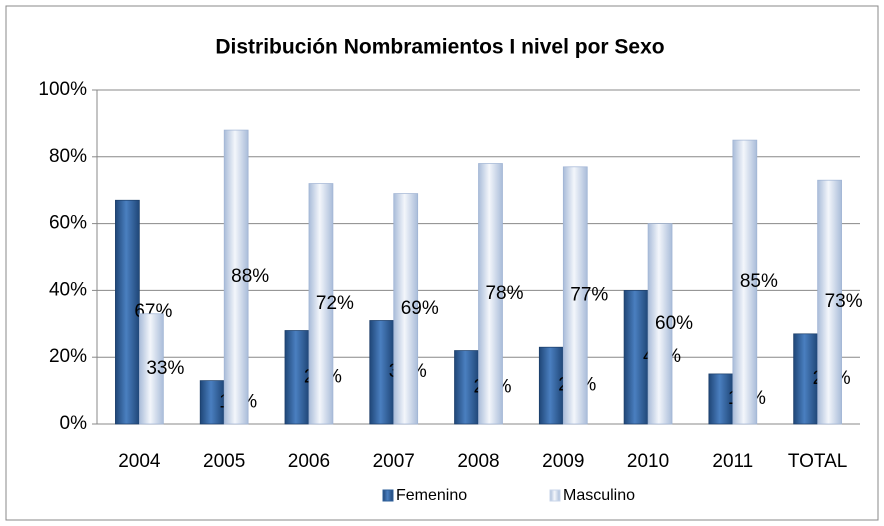 This screenshot has height=526, width=884. I want to click on data-label: 72%, so click(335, 303).